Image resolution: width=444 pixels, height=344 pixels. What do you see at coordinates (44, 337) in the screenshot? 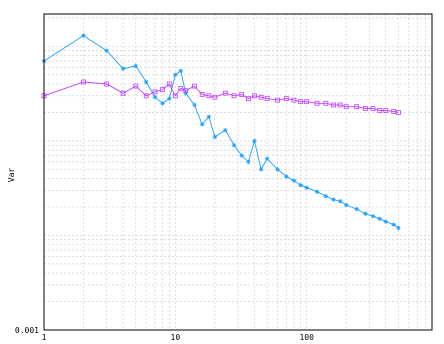
I see `x-tick-label: 1` at bounding box center [44, 337].